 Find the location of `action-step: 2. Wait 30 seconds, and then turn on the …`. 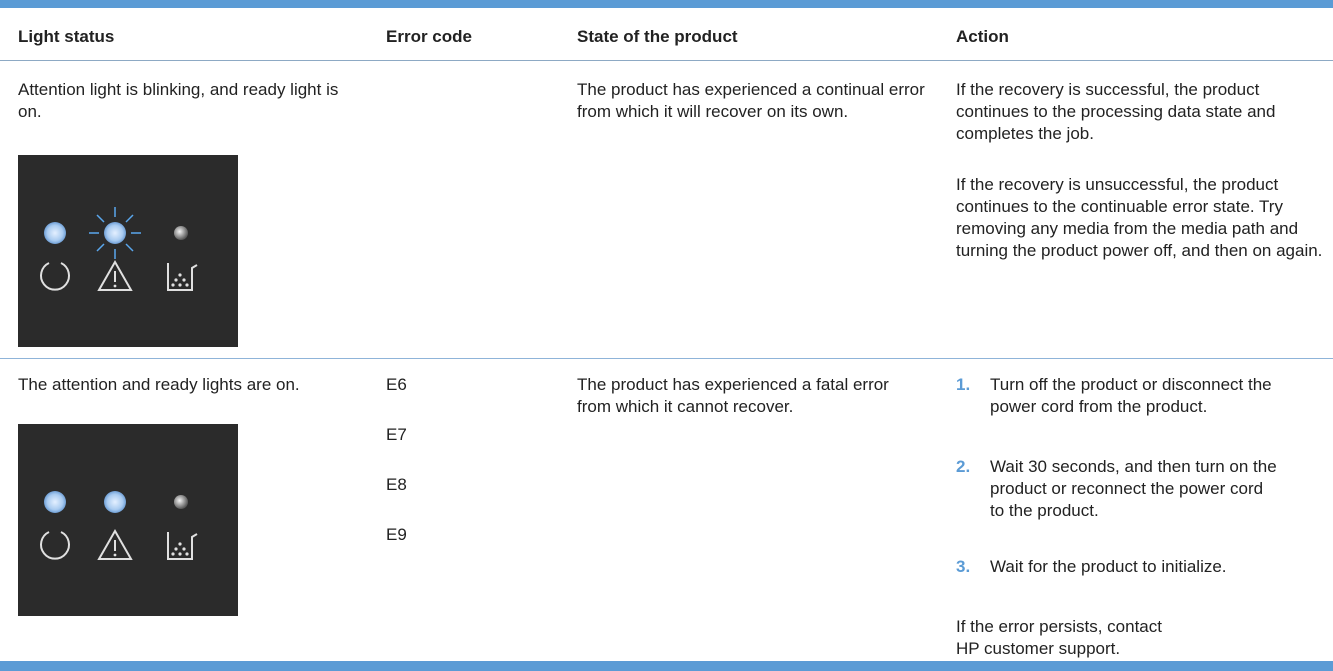

action-step: 2. Wait 30 seconds, and then turn on the … is located at coordinates (1118, 489).